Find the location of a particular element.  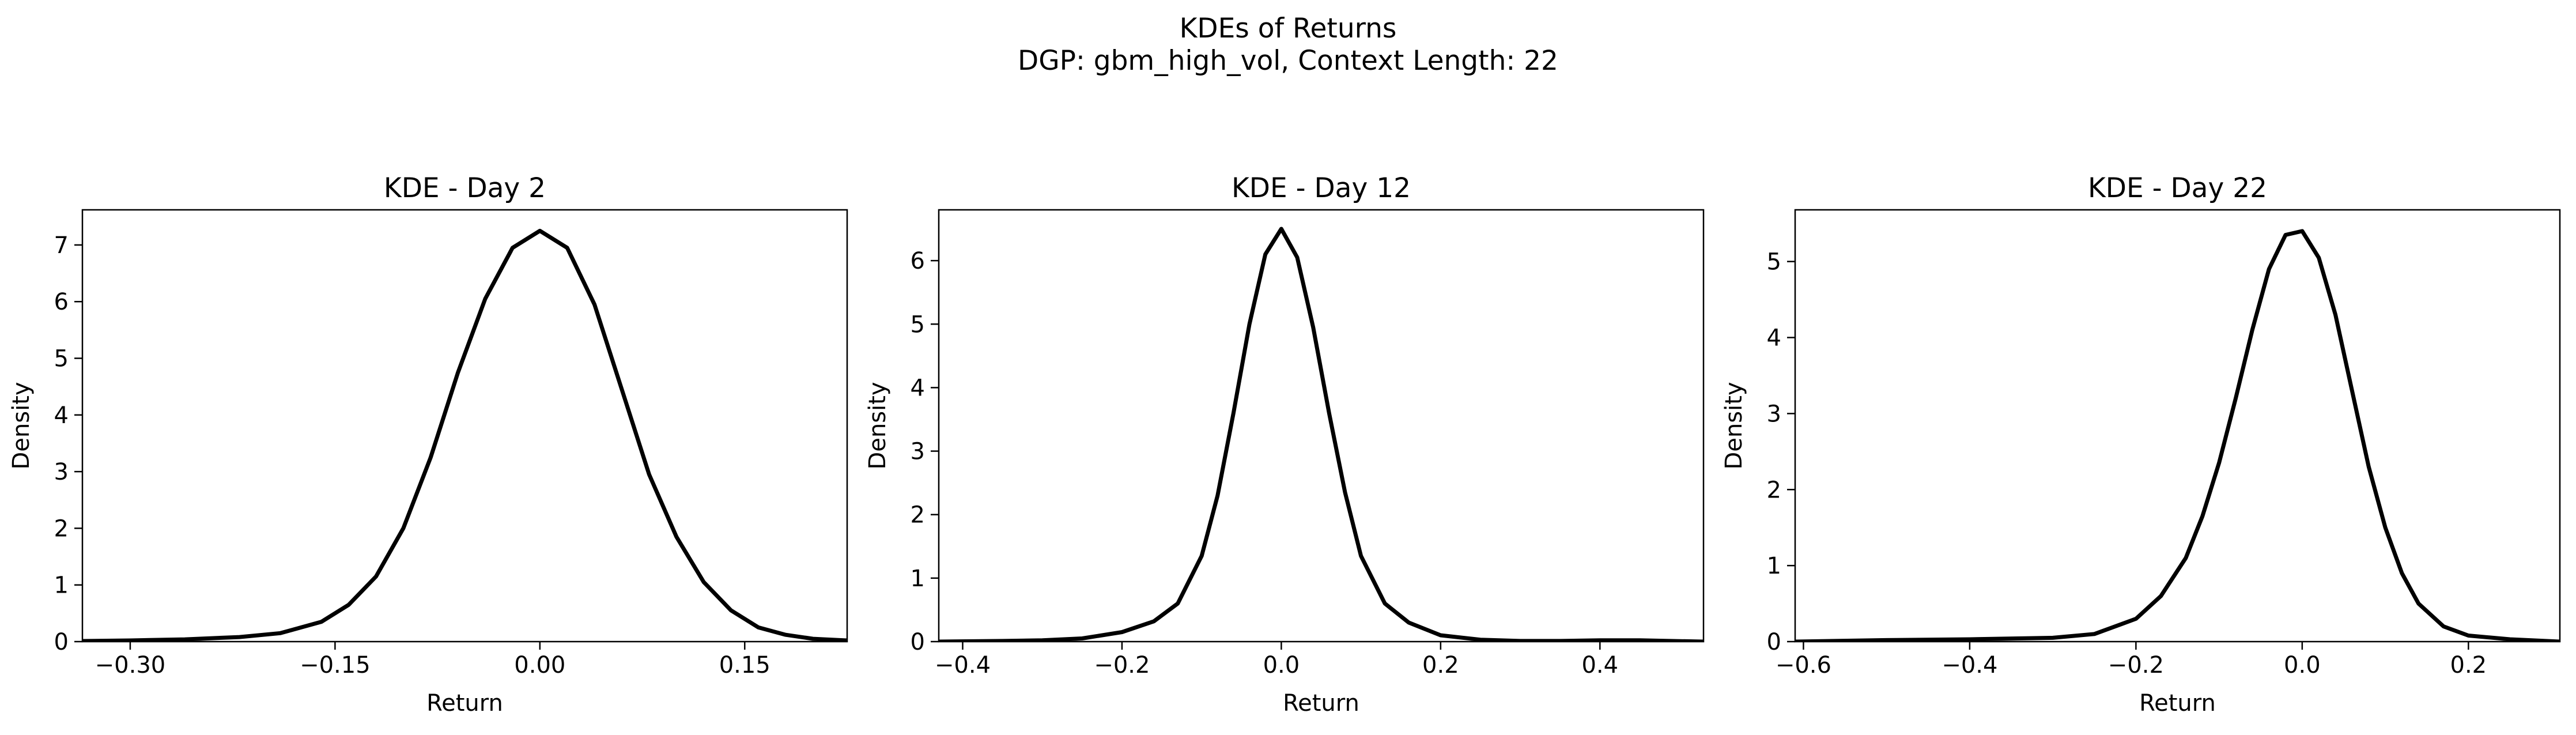

x-tick-label: 0.00 is located at coordinates (539, 665).